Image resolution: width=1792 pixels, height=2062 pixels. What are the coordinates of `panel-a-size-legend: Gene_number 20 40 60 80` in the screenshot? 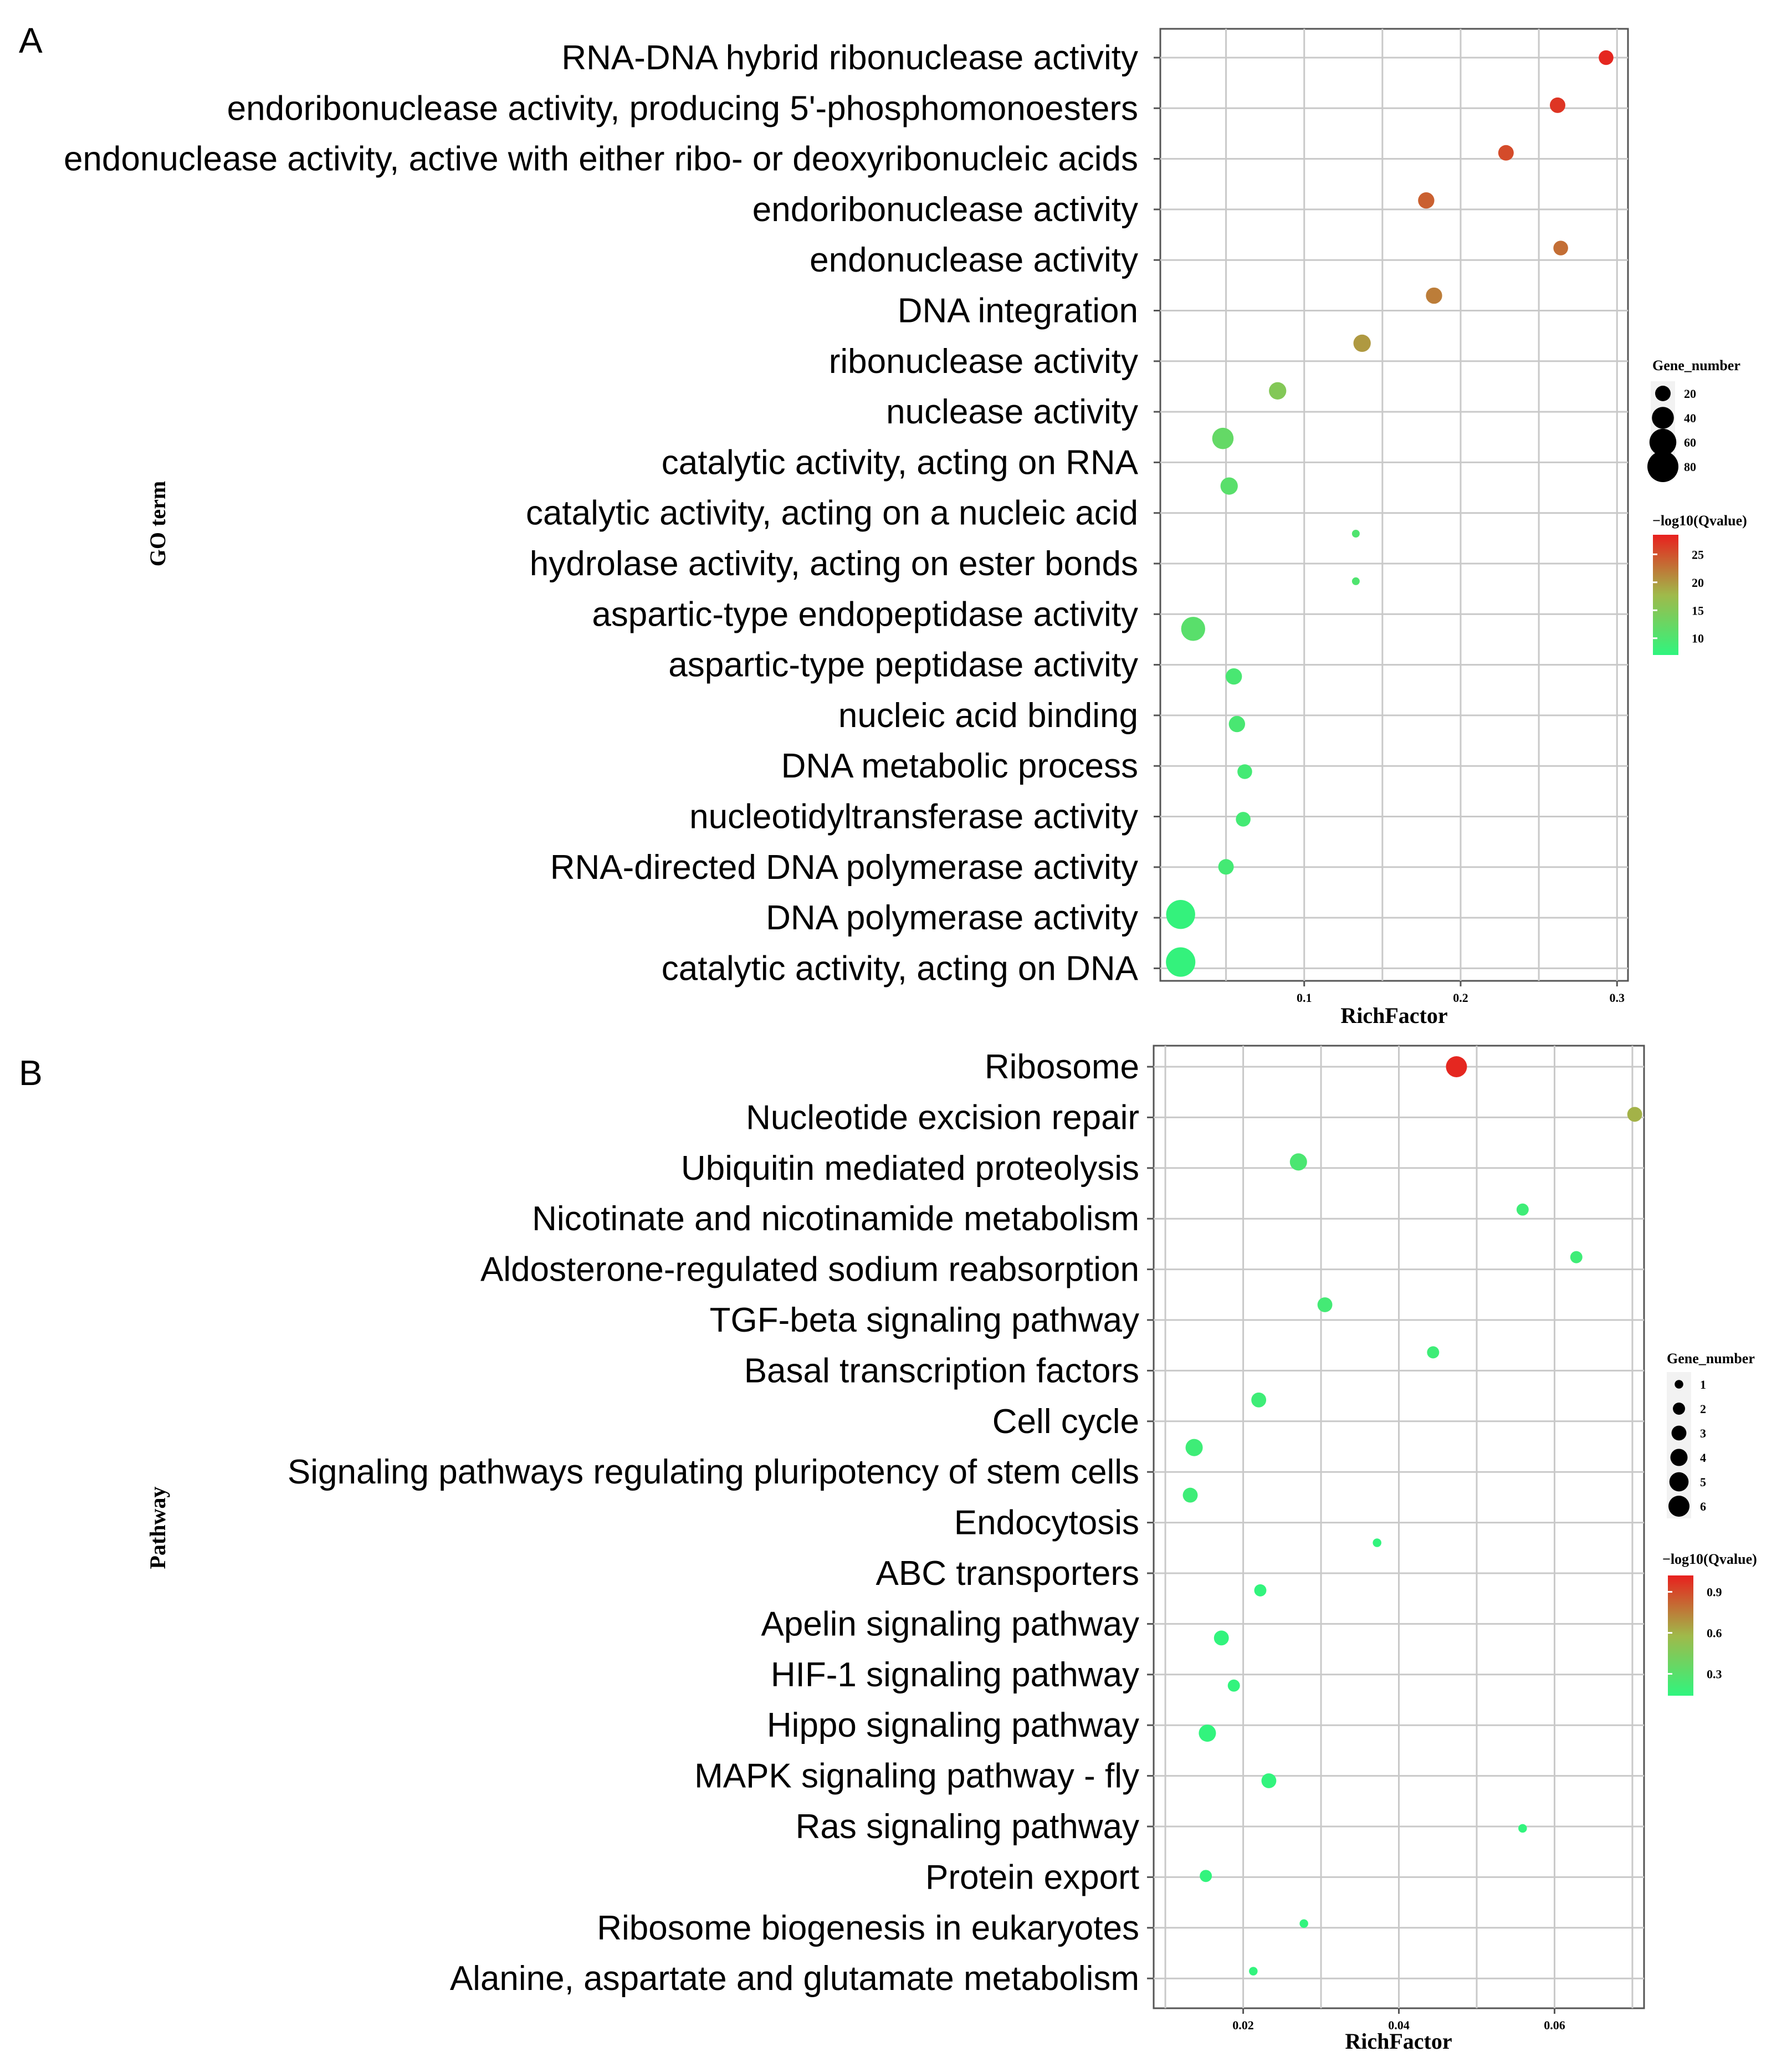 It's located at (1693, 419).